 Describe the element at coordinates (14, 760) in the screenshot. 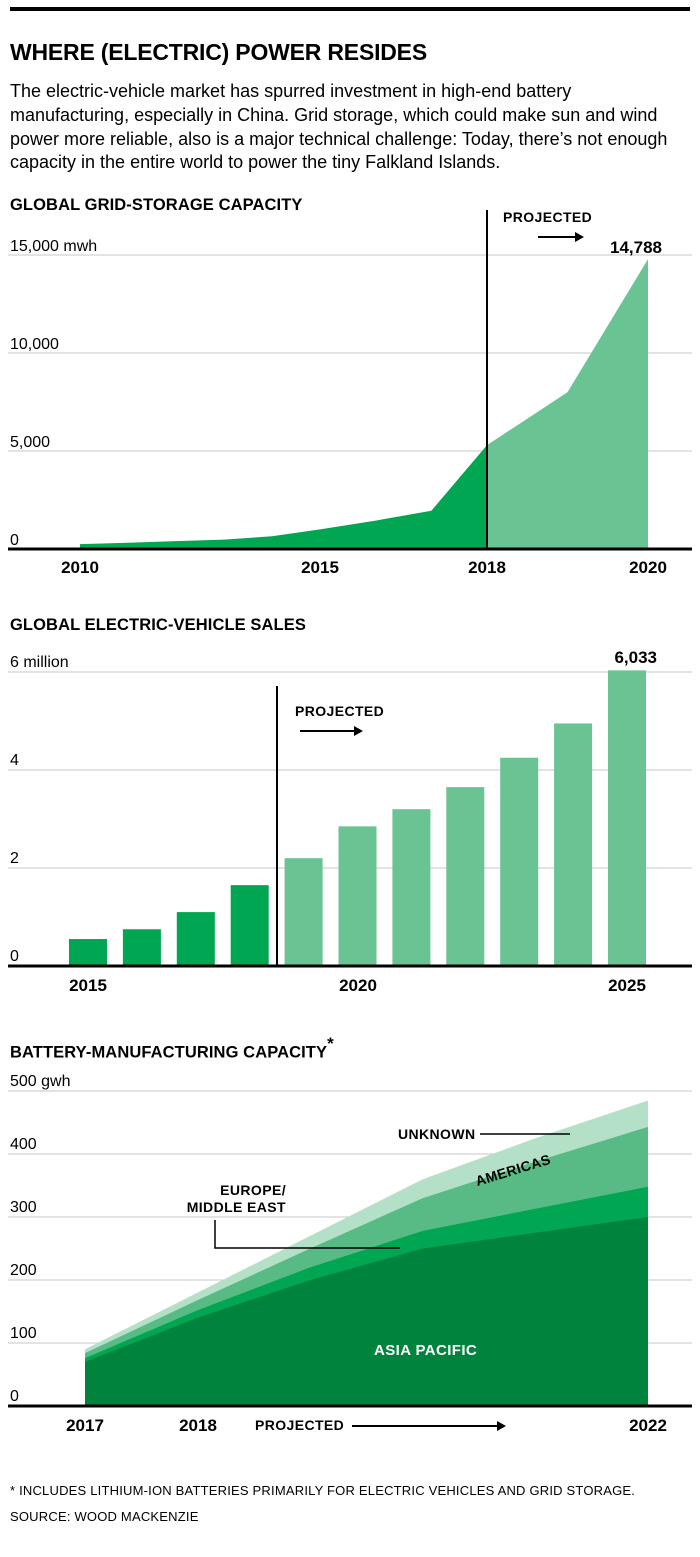

I see `y-tick-label: 4` at that location.